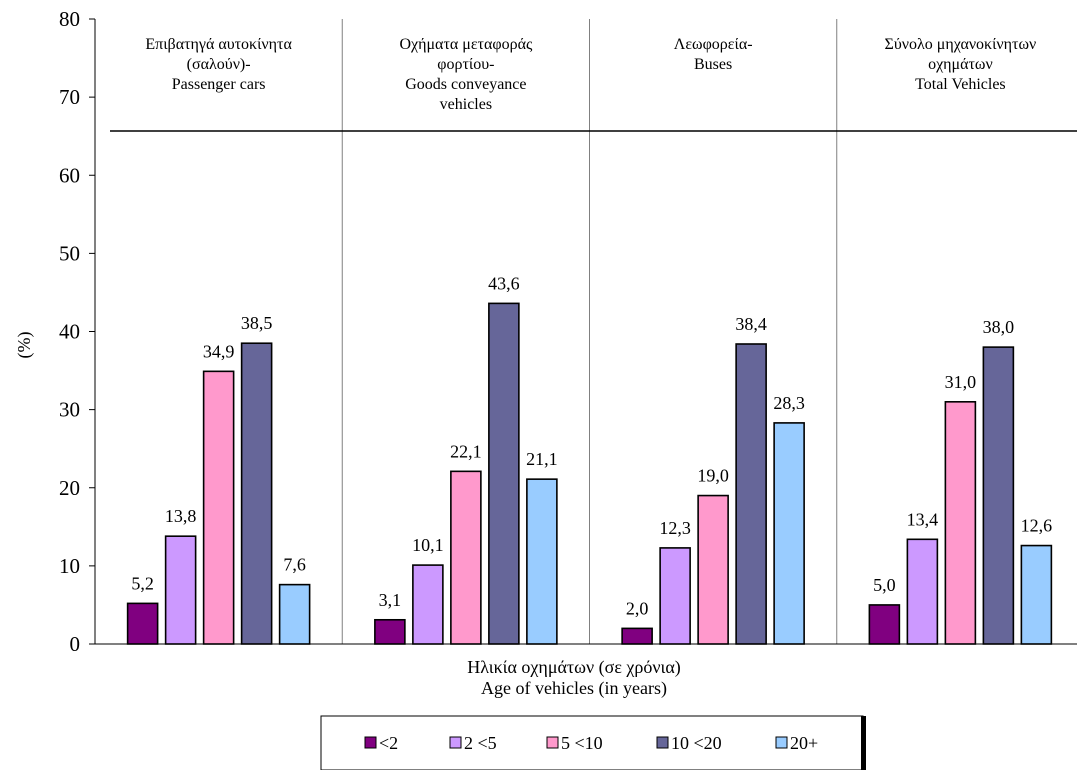 This screenshot has height=770, width=1077. What do you see at coordinates (69, 488) in the screenshot?
I see `y-tick-label: 20` at bounding box center [69, 488].